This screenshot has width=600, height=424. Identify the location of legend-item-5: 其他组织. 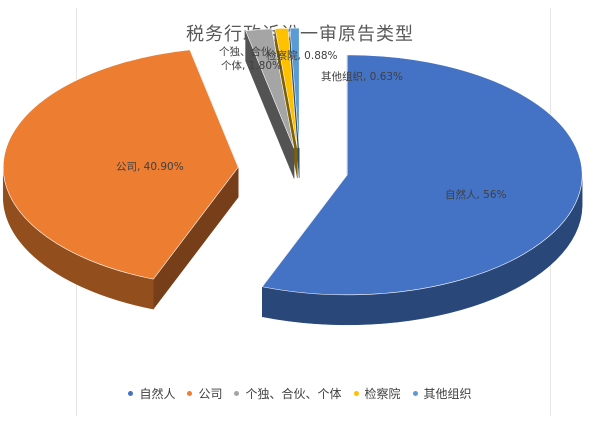
(442, 393).